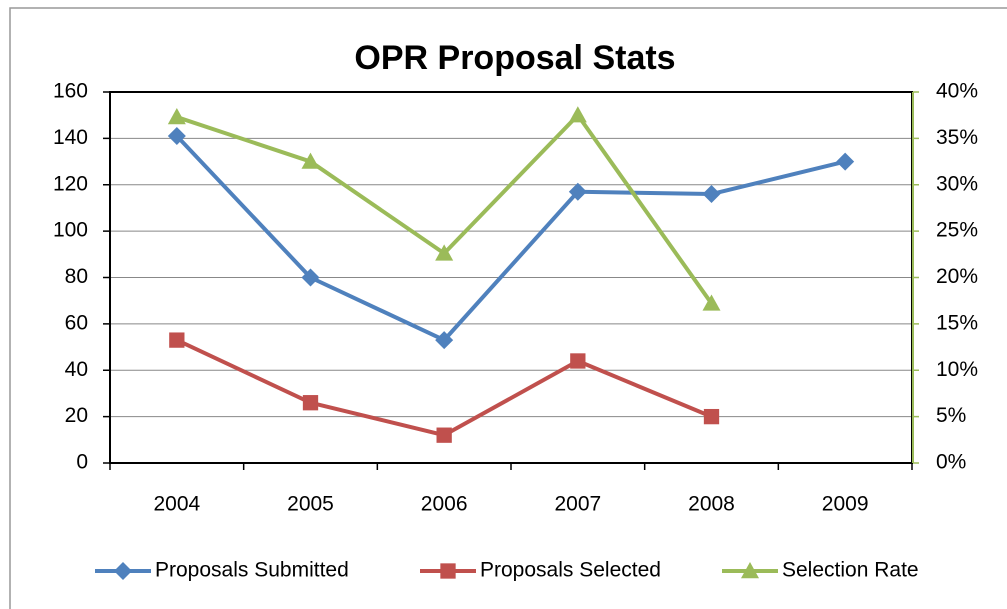 This screenshot has width=1007, height=609. Describe the element at coordinates (70, 137) in the screenshot. I see `y-tick-label: 140` at that location.